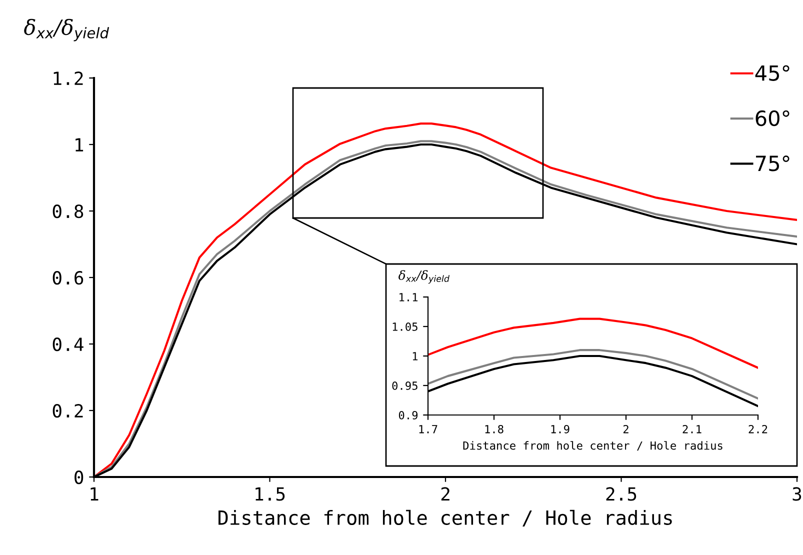  What do you see at coordinates (494, 429) in the screenshot?
I see `x-tick-label: 1.8` at bounding box center [494, 429].